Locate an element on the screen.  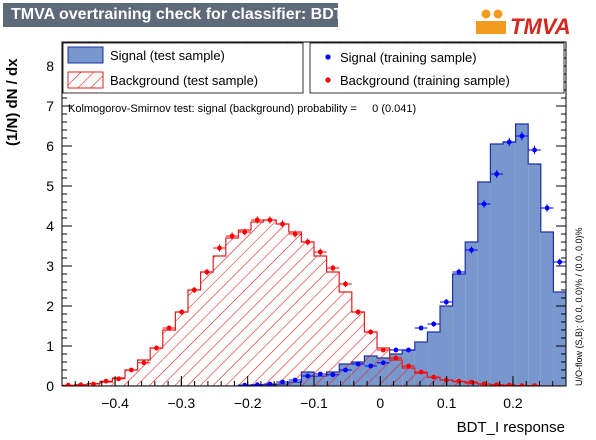
tmva-logo: TMVA is located at coordinates (531, 25).